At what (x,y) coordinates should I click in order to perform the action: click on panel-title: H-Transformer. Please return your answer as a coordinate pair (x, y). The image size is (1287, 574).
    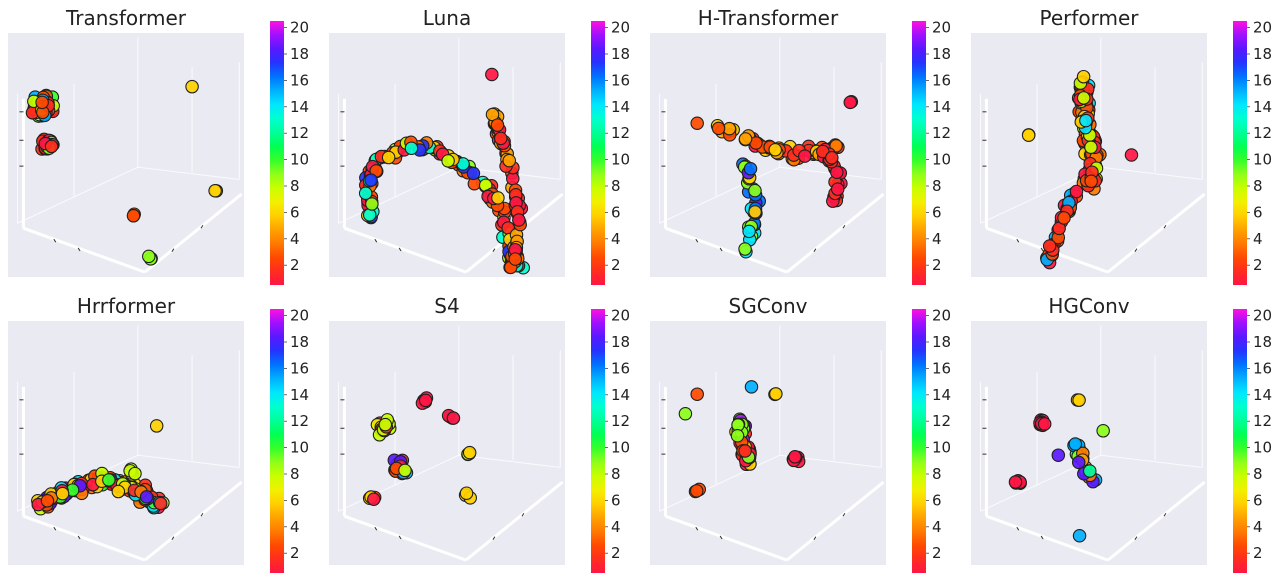
    Looking at the image, I should click on (768, 18).